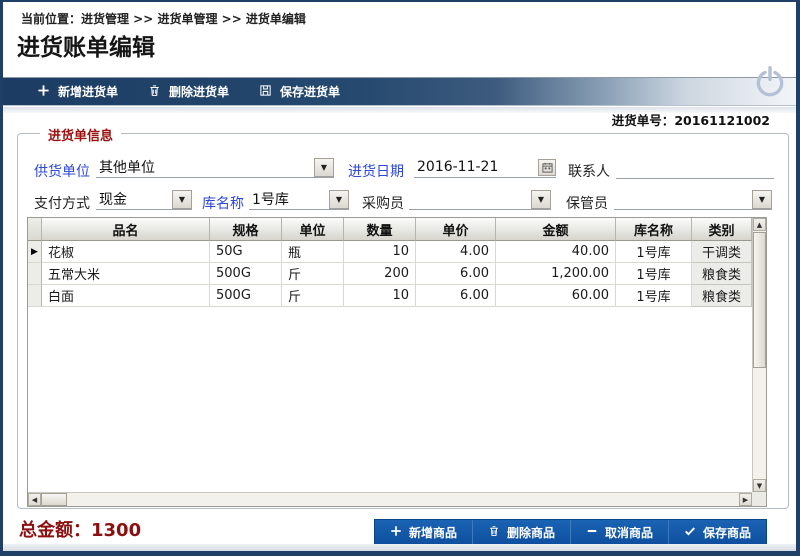  Describe the element at coordinates (456, 229) in the screenshot. I see `col-header-price: 单价` at that location.